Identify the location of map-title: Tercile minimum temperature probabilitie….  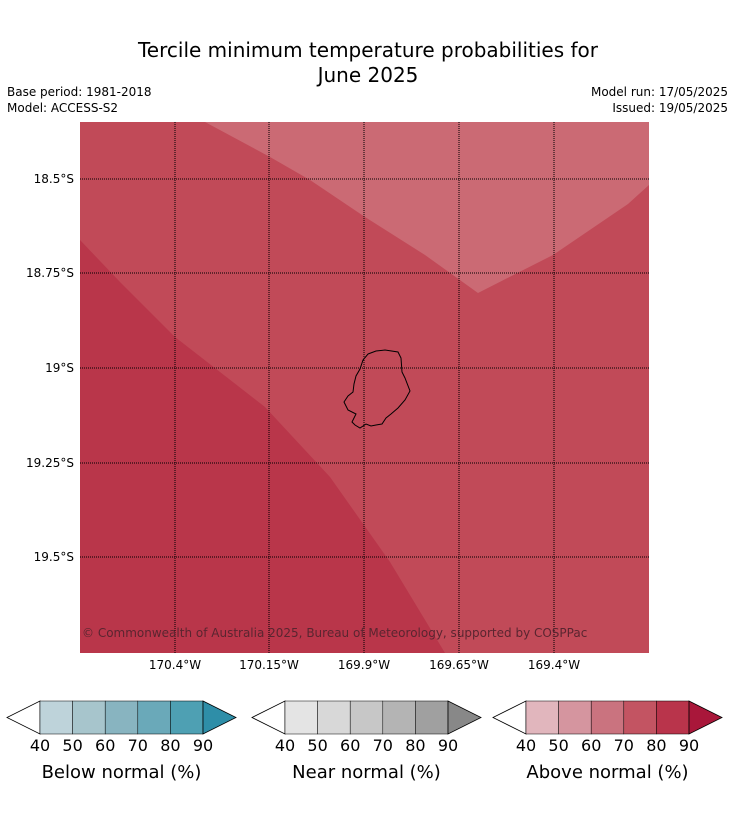
(368, 63).